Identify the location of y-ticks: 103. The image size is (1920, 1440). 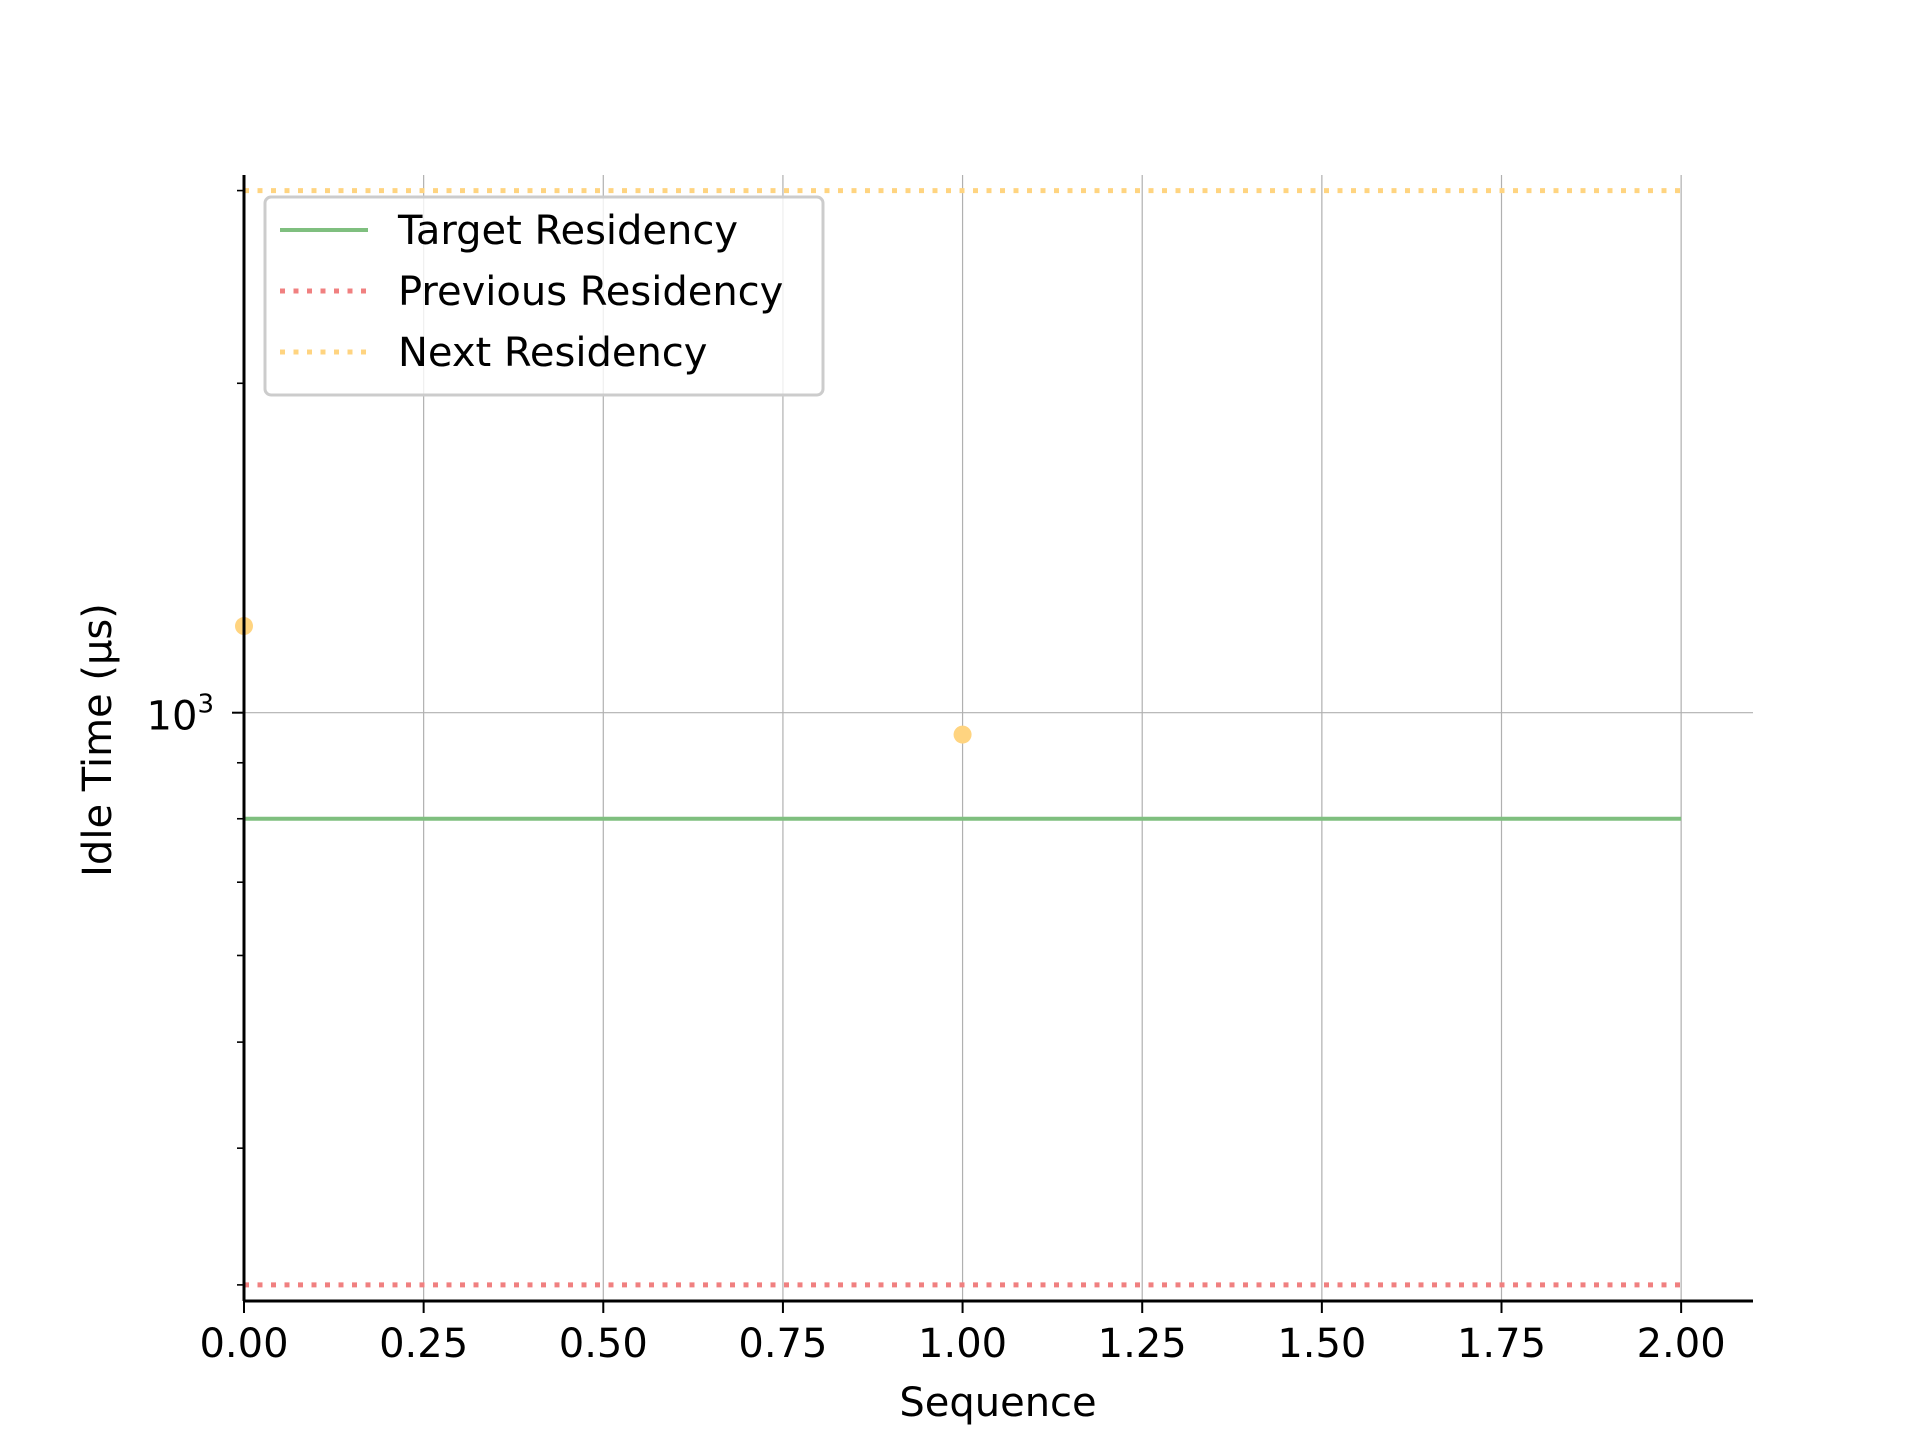
(195, 737).